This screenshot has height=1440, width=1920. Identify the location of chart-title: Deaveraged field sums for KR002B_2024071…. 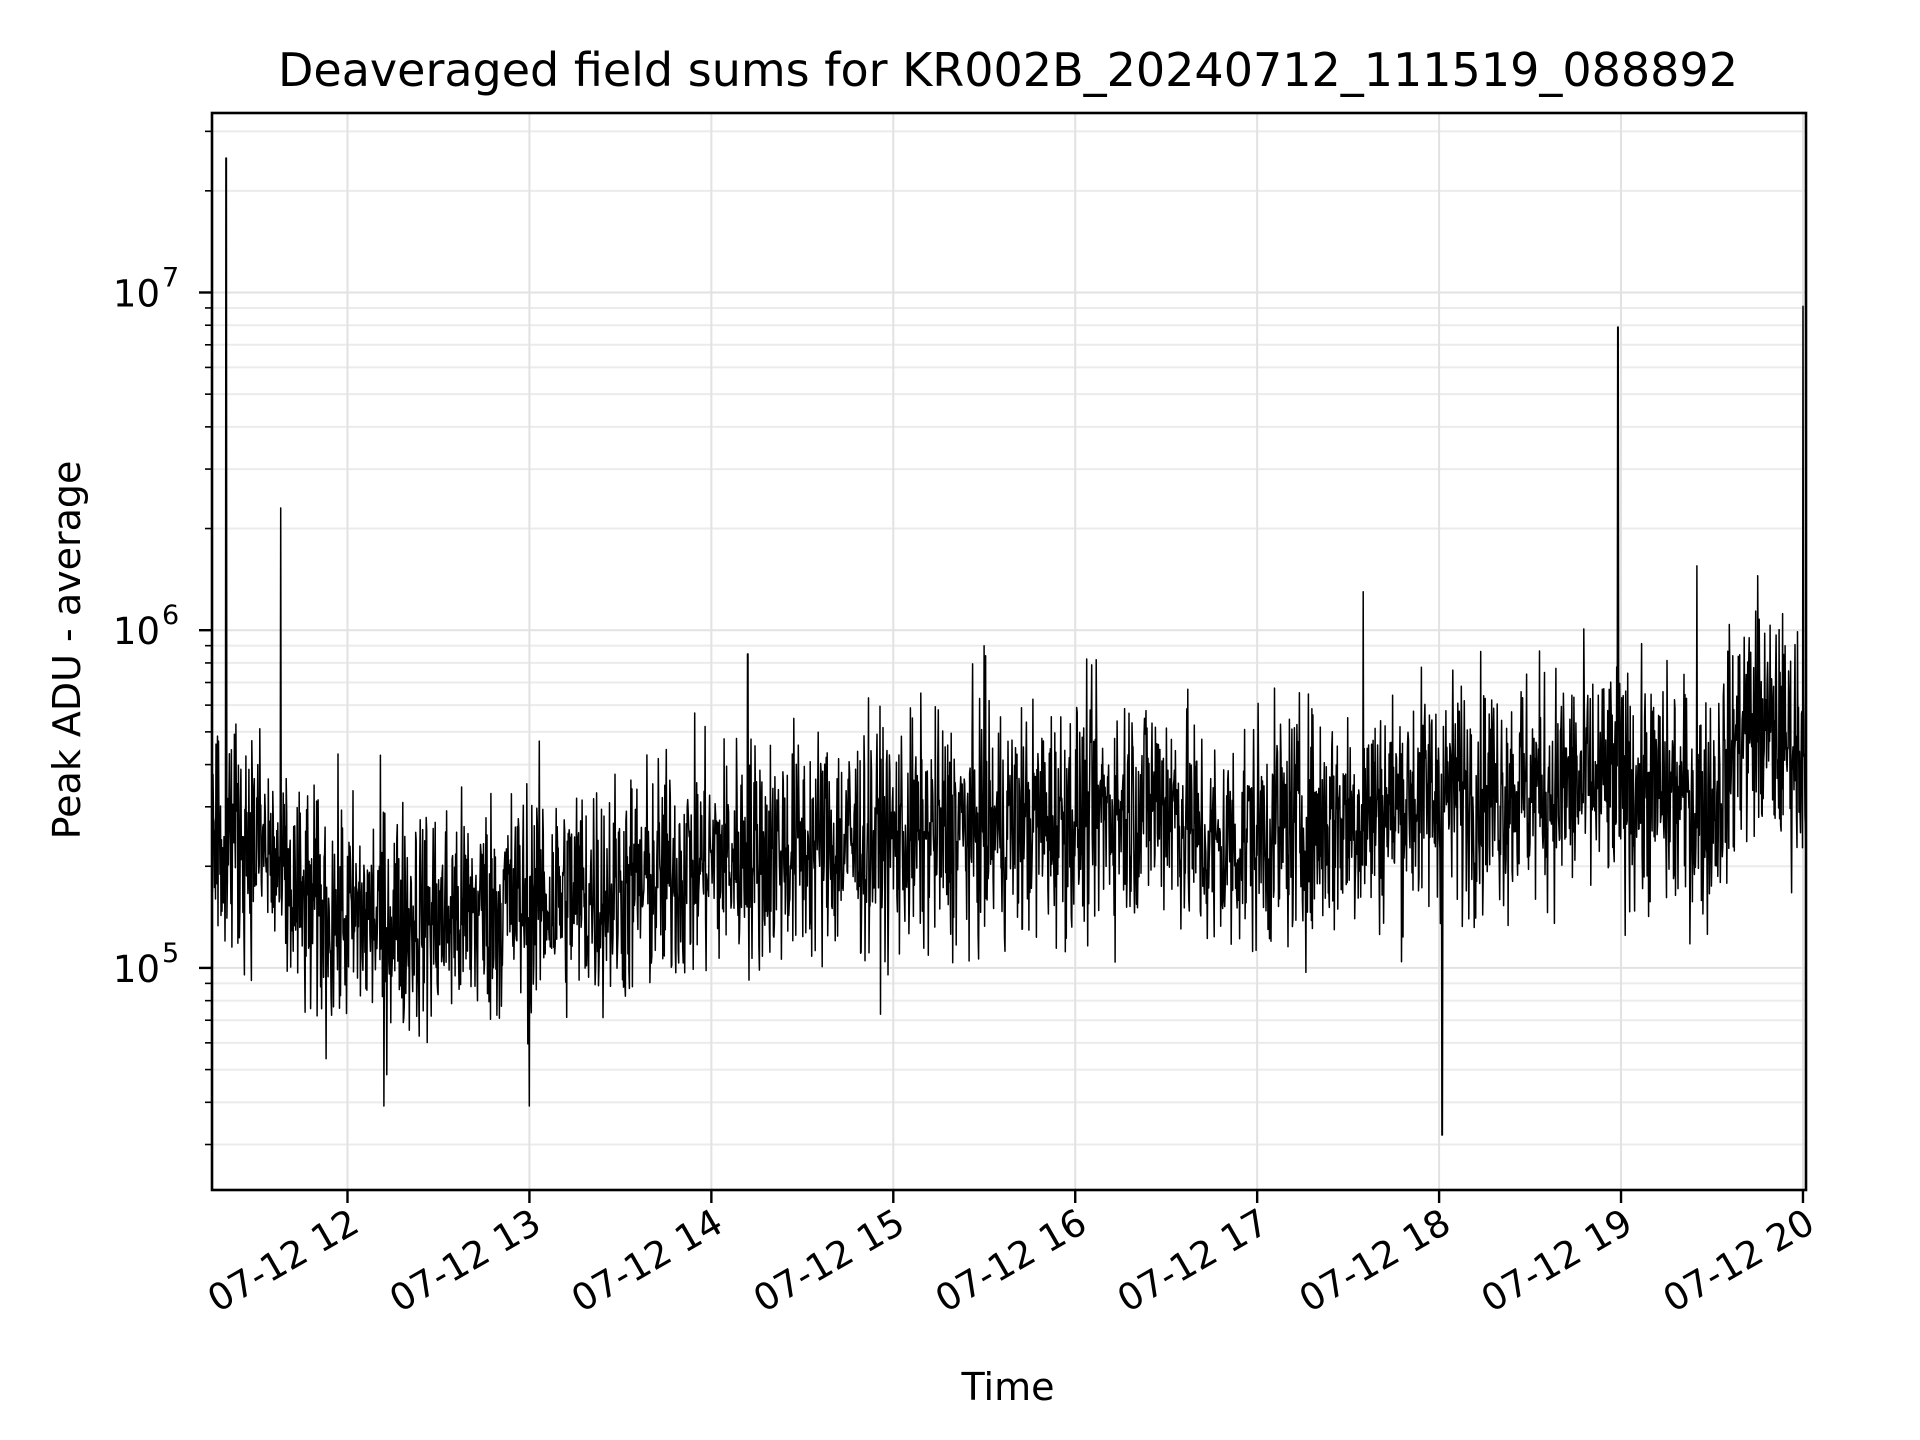
(1008, 70).